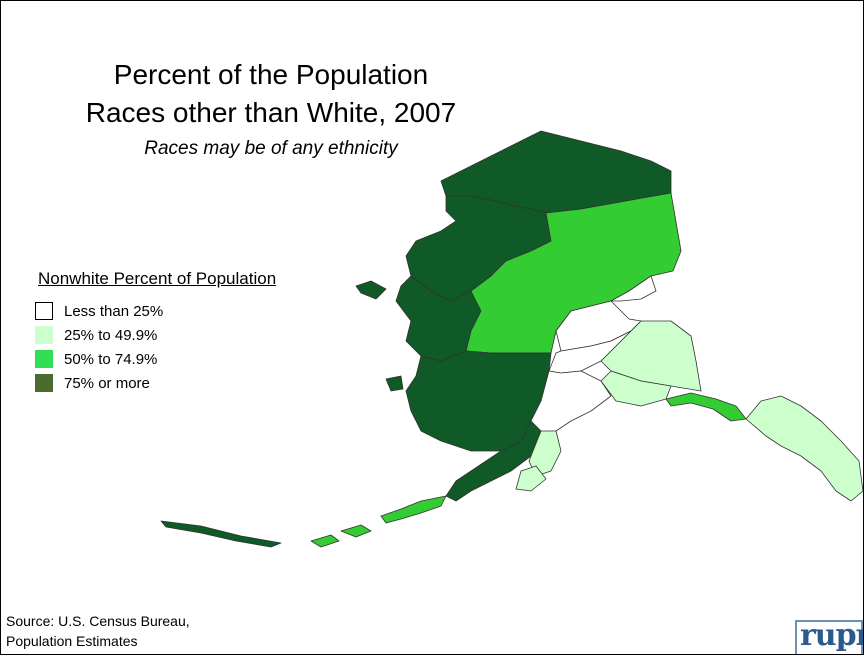  I want to click on legend-label: Less than 25%, so click(114, 311).